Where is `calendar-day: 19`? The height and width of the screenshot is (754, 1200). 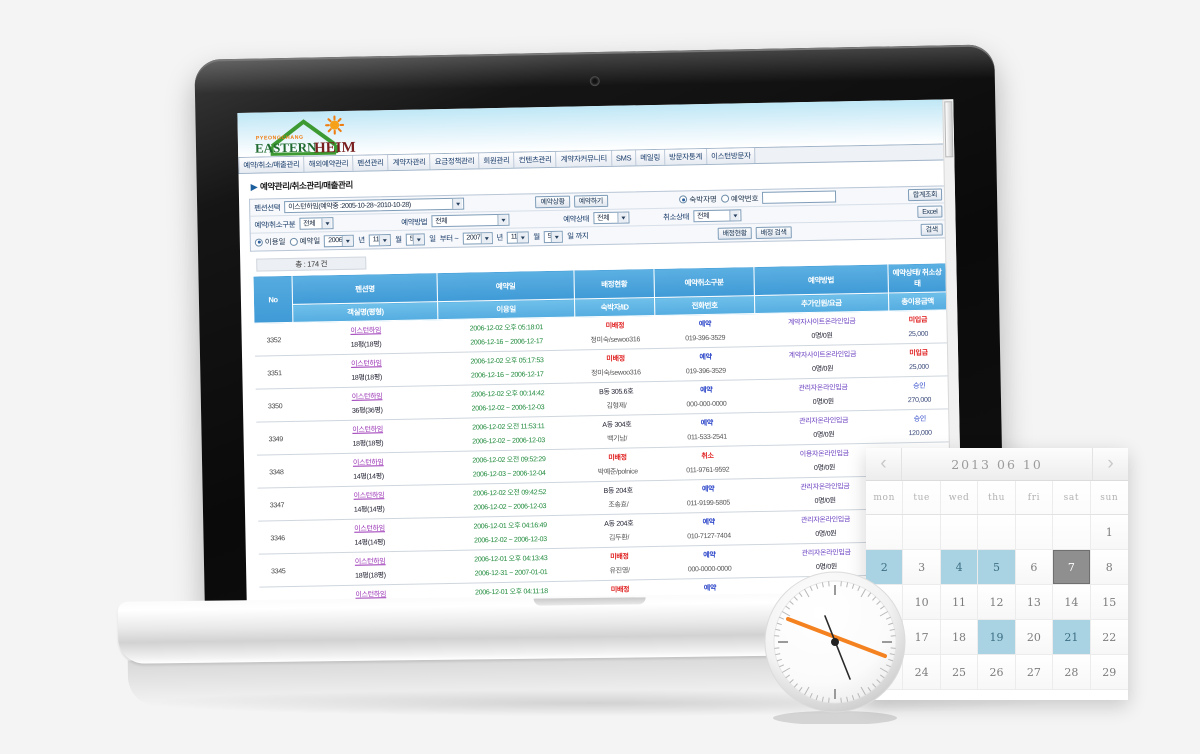 calendar-day: 19 is located at coordinates (997, 637).